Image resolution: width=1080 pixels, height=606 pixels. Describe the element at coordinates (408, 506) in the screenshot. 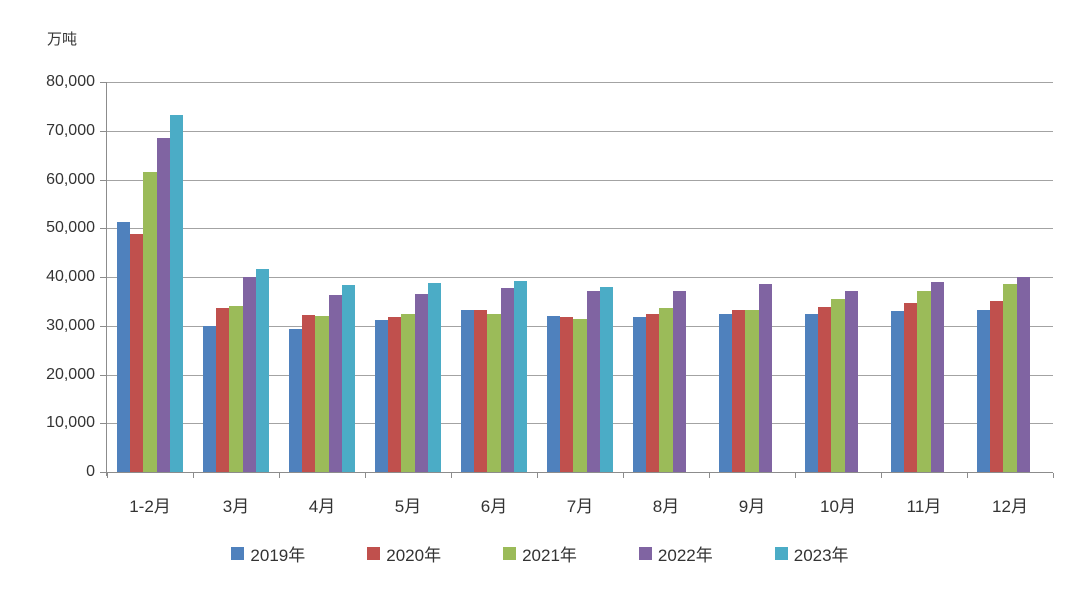

I see `x-axis-label: 5月` at that location.